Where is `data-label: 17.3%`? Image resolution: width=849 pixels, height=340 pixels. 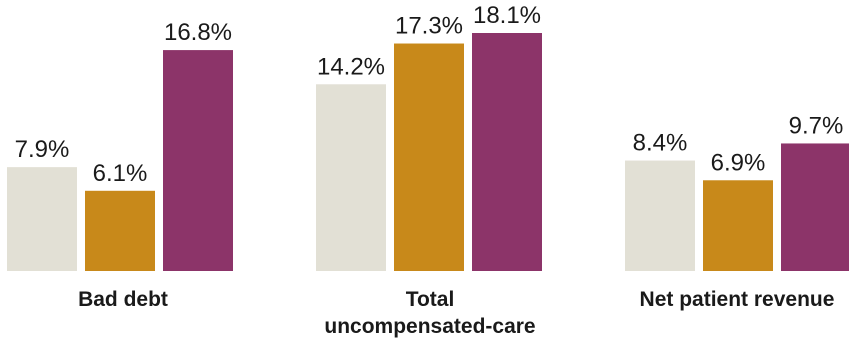
data-label: 17.3% is located at coordinates (429, 26).